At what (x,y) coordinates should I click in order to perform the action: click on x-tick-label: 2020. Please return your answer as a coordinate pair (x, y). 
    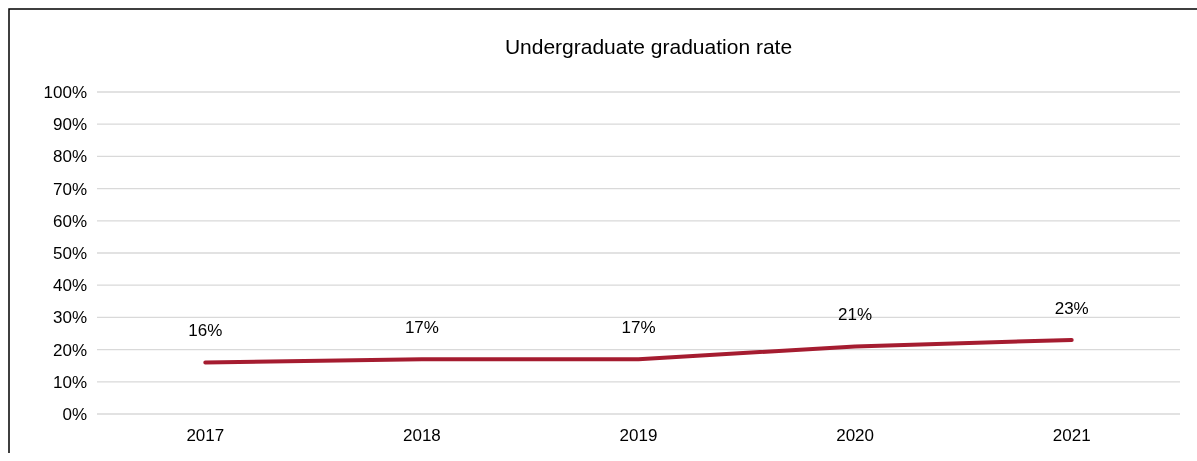
    Looking at the image, I should click on (855, 435).